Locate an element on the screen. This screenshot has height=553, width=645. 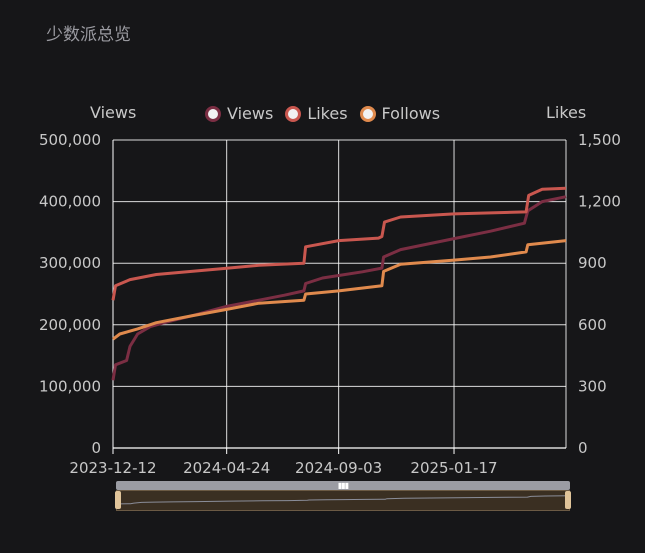
zoom-preview-svg is located at coordinates (343, 500).